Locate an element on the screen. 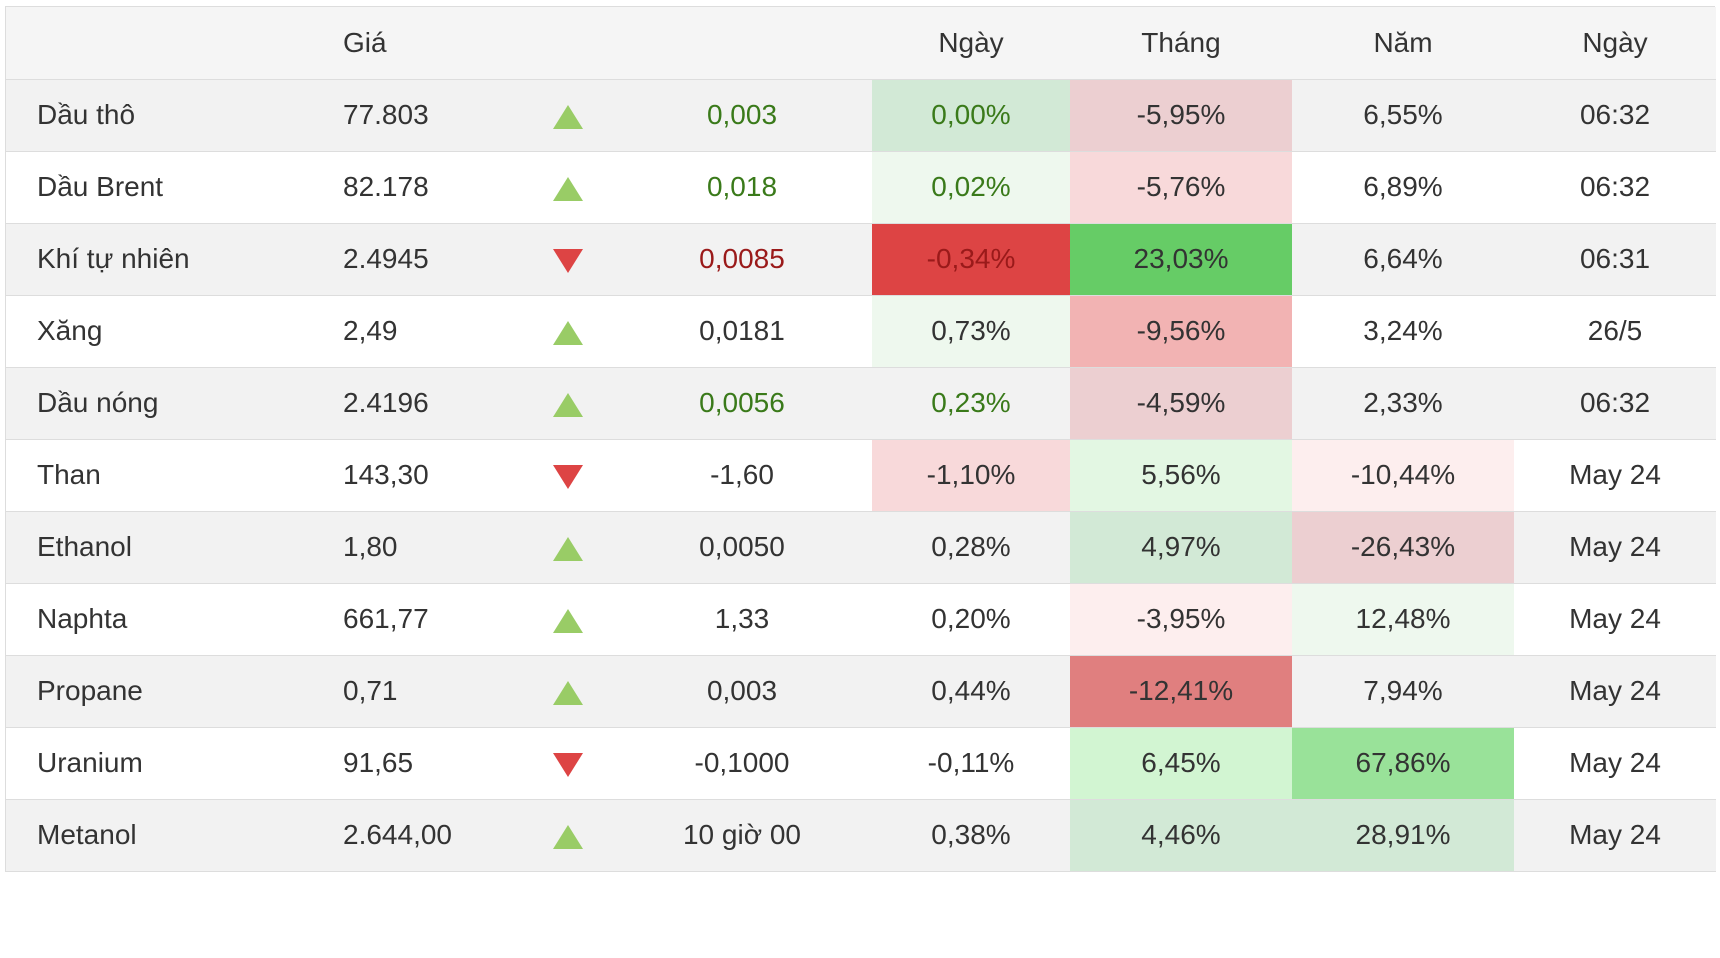 This screenshot has width=1720, height=958. year-percent-cell: 28,91% is located at coordinates (1403, 835).